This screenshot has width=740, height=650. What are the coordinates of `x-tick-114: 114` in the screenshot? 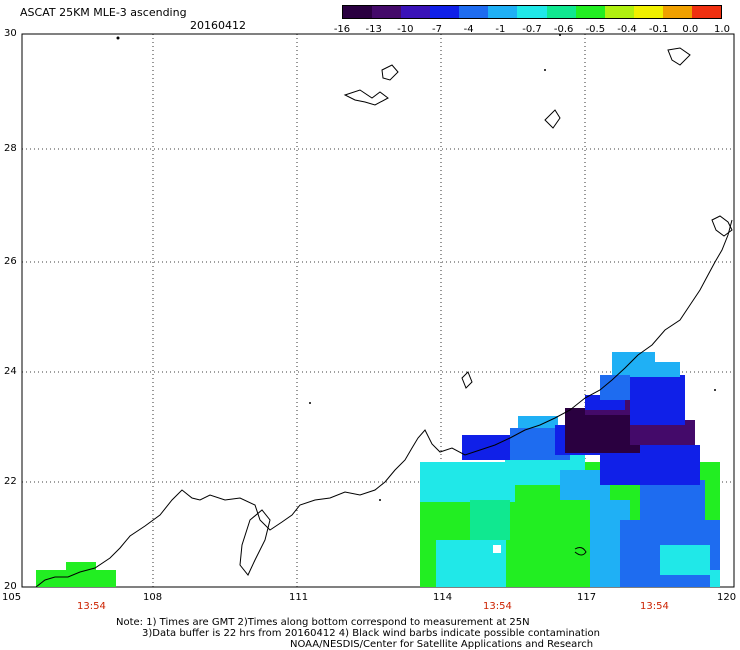 It's located at (443, 597).